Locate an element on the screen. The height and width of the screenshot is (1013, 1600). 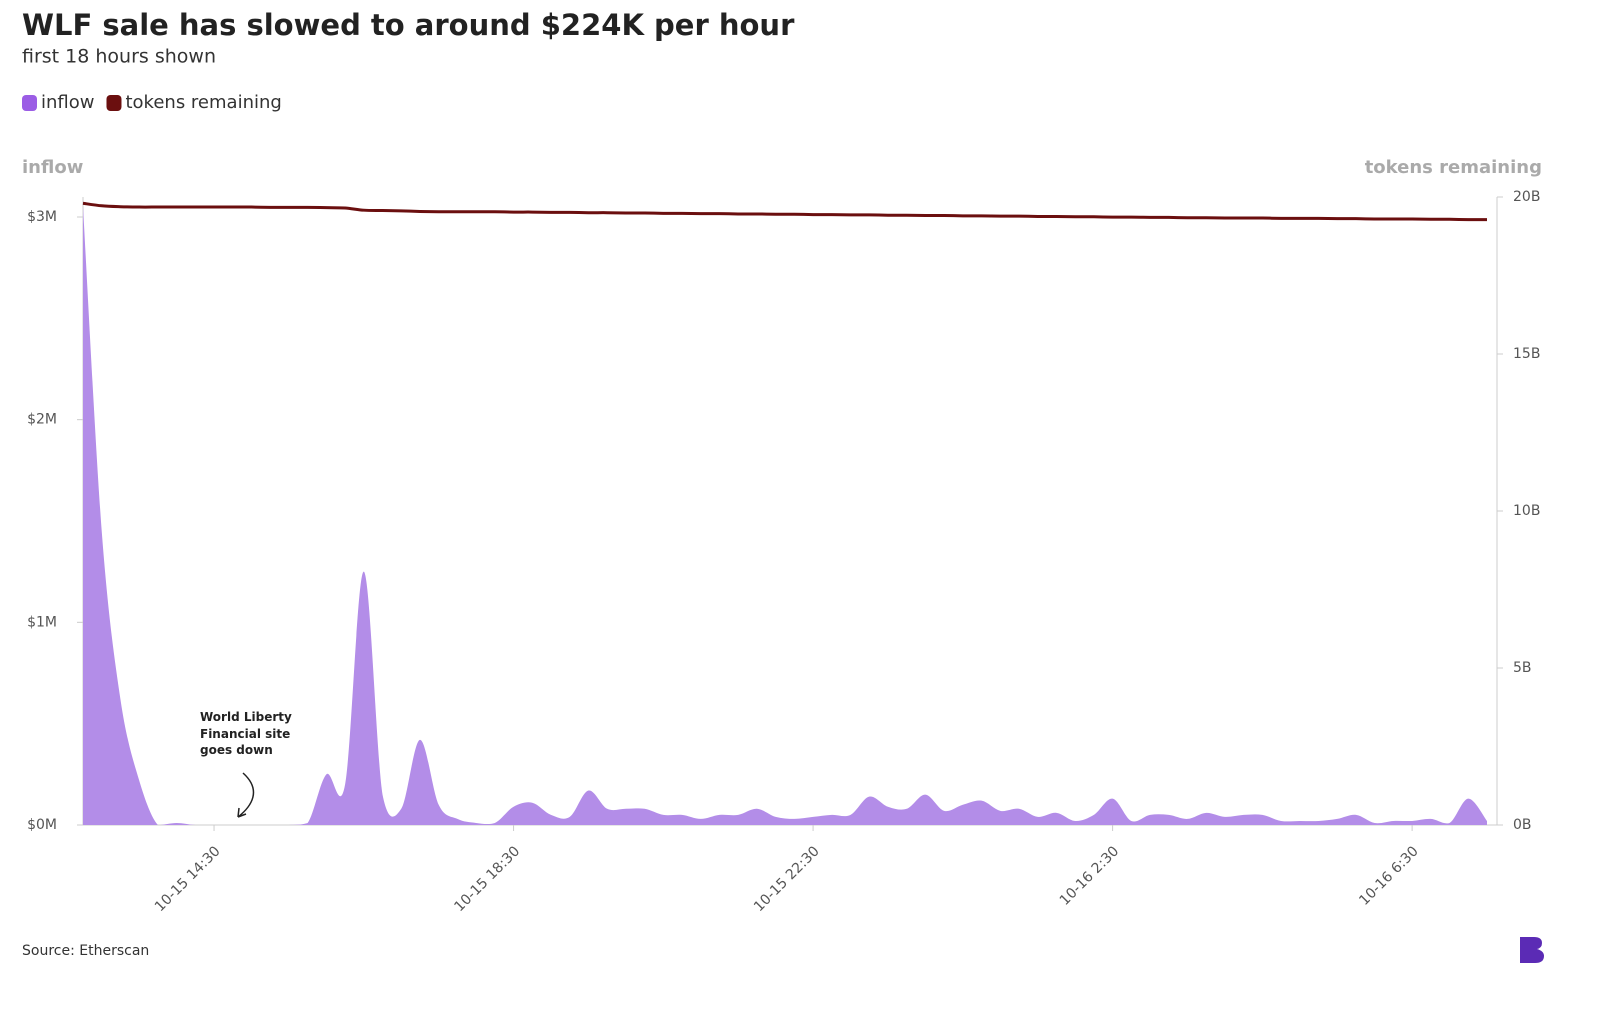
y-tick-label: $1M is located at coordinates (42, 622).